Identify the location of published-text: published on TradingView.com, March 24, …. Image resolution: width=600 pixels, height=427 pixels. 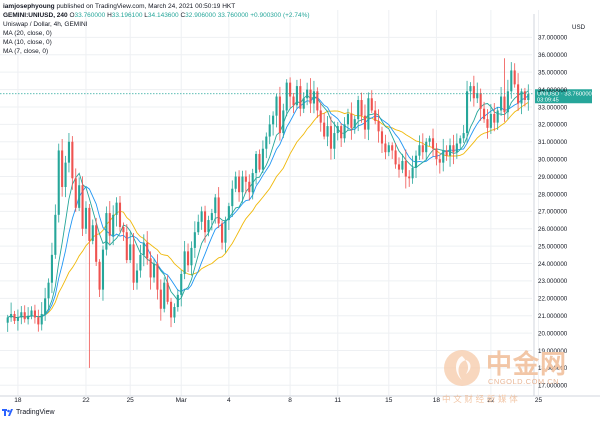
(146, 6).